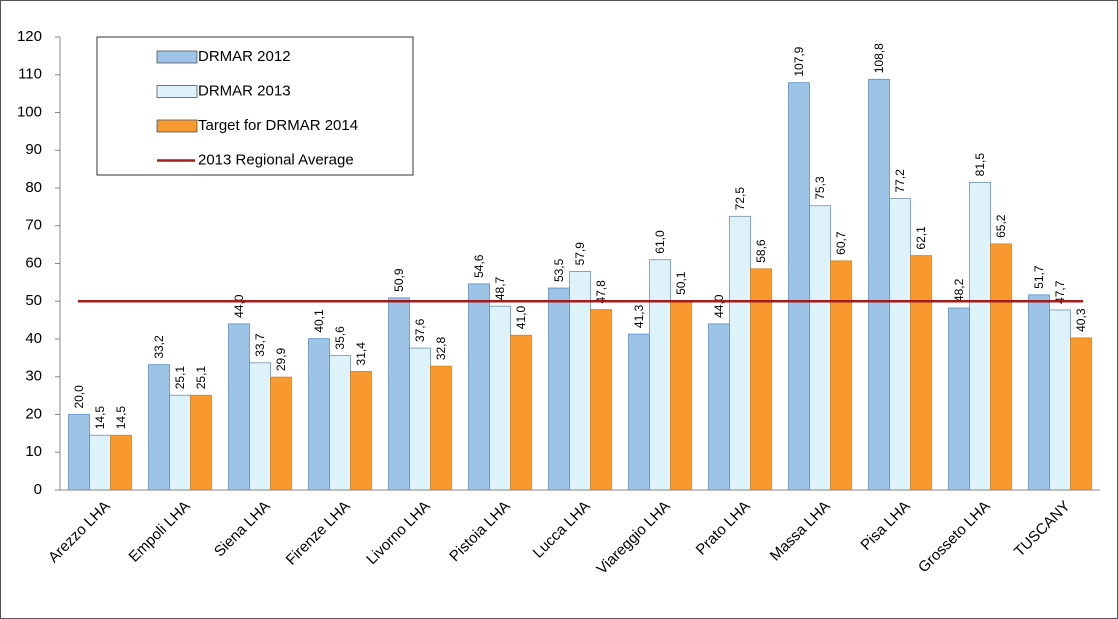 The width and height of the screenshot is (1118, 619). I want to click on value-label: 31,4, so click(361, 354).